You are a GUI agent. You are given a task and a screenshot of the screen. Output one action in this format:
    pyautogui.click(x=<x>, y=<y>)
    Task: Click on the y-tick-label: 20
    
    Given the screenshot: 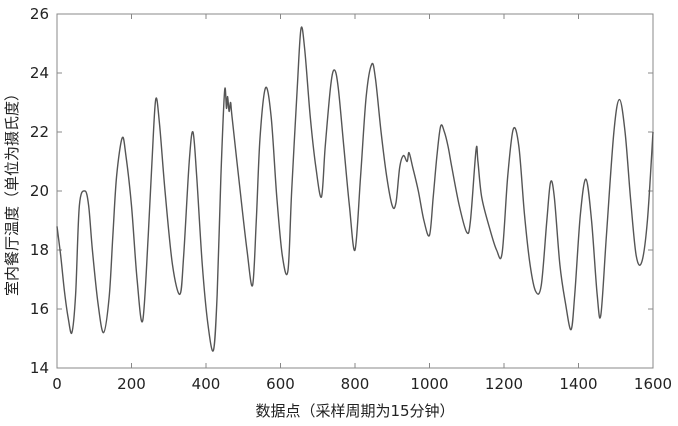 What is the action you would take?
    pyautogui.click(x=39, y=191)
    